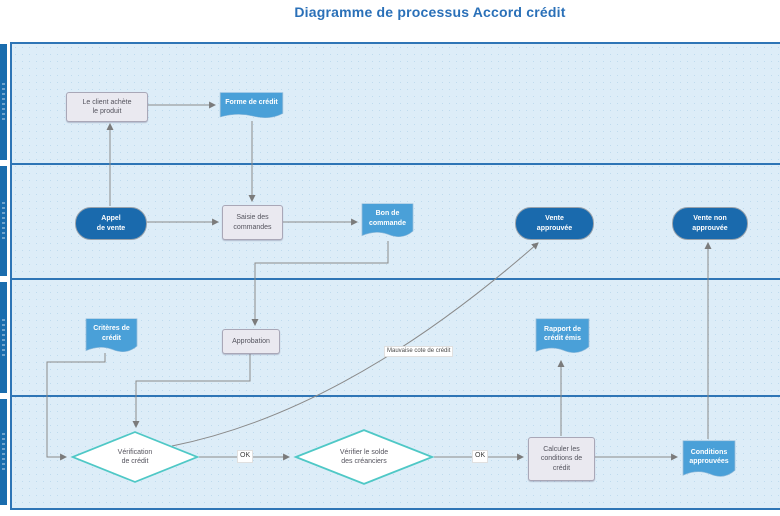 The height and width of the screenshot is (516, 780). Describe the element at coordinates (480, 456) in the screenshot. I see `connector-label-ok-2: OK` at that location.